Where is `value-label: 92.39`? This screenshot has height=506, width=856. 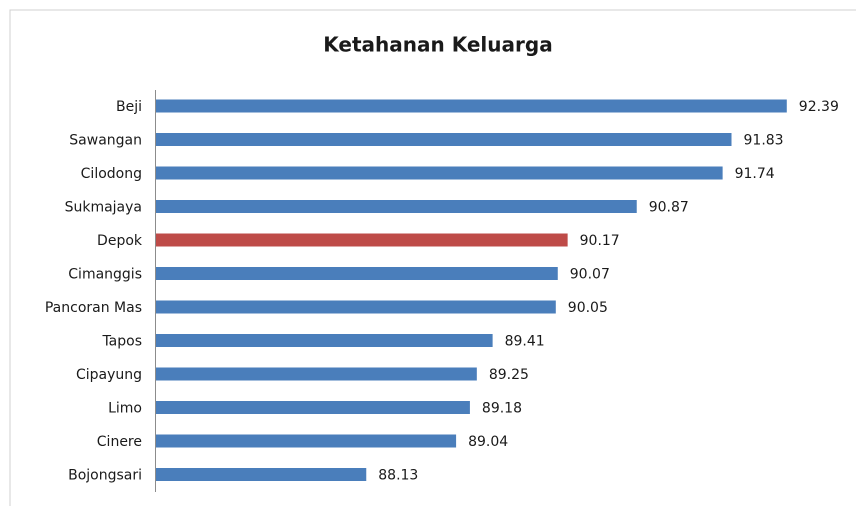
value-label: 92.39 is located at coordinates (819, 107).